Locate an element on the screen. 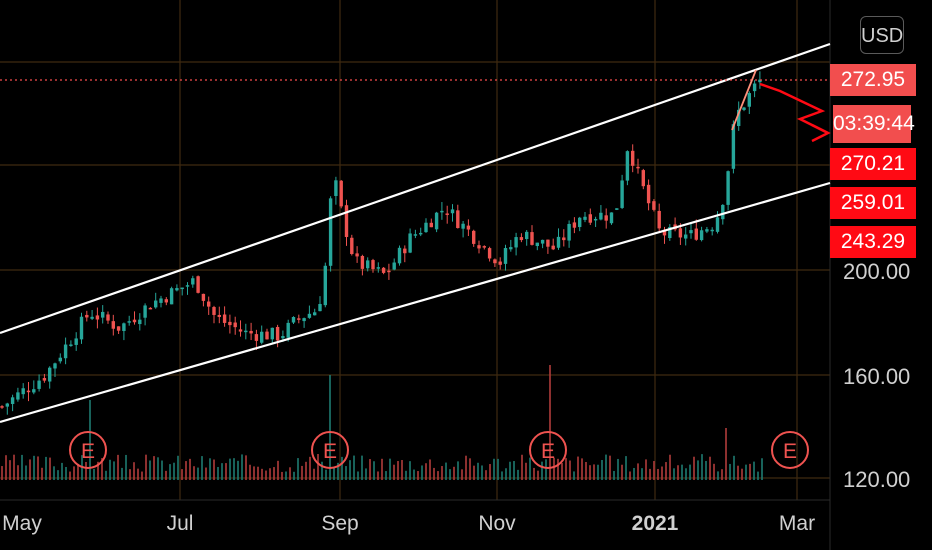  earnings-marker-label: E is located at coordinates (330, 451).